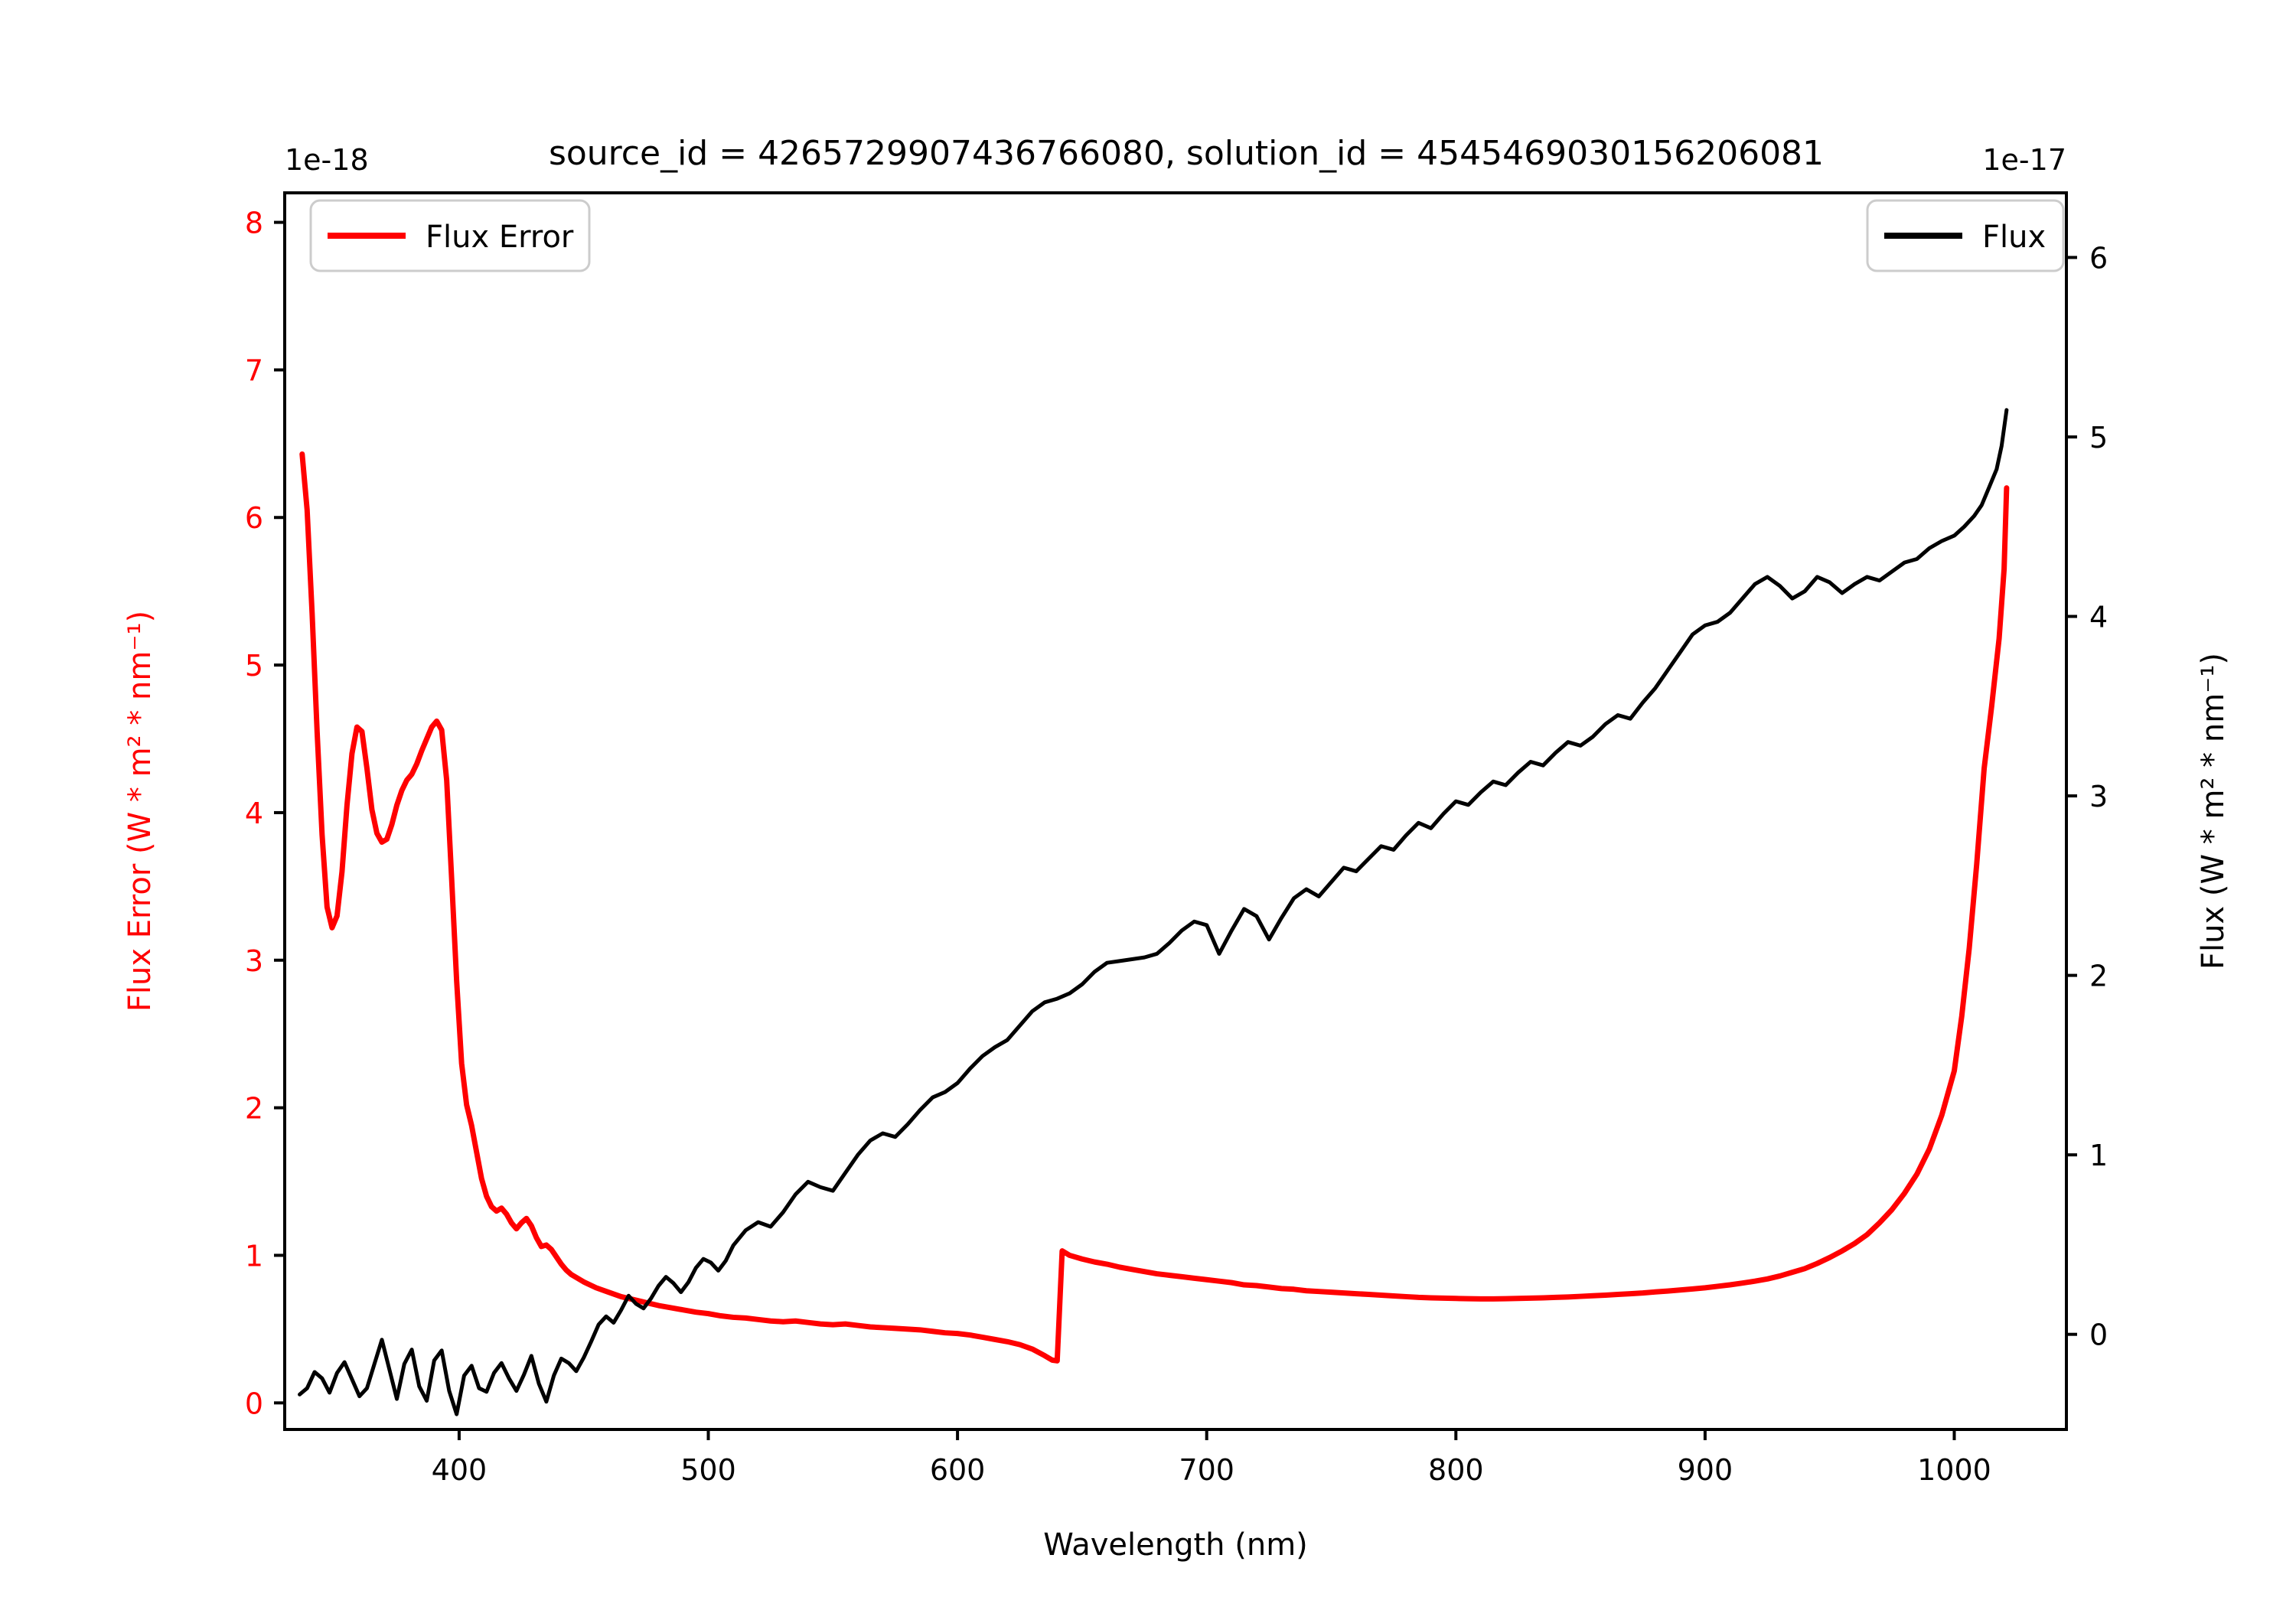 The width and height of the screenshot is (2296, 1607). I want to click on legend-flux-error-box, so click(450, 235).